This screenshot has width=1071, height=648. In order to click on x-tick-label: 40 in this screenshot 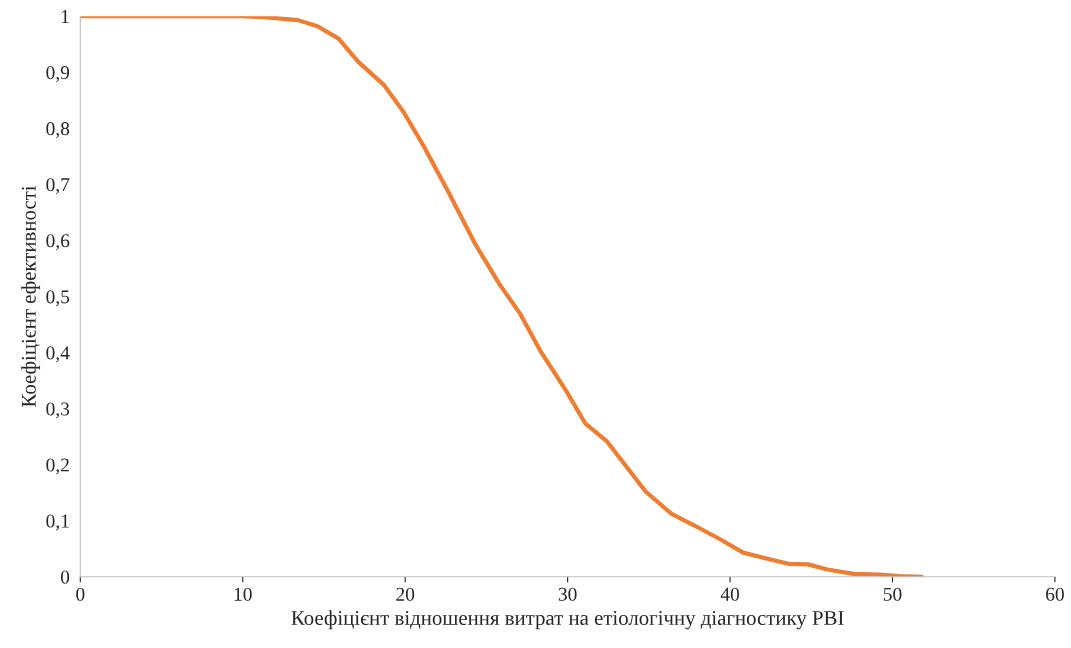, I will do `click(730, 594)`.